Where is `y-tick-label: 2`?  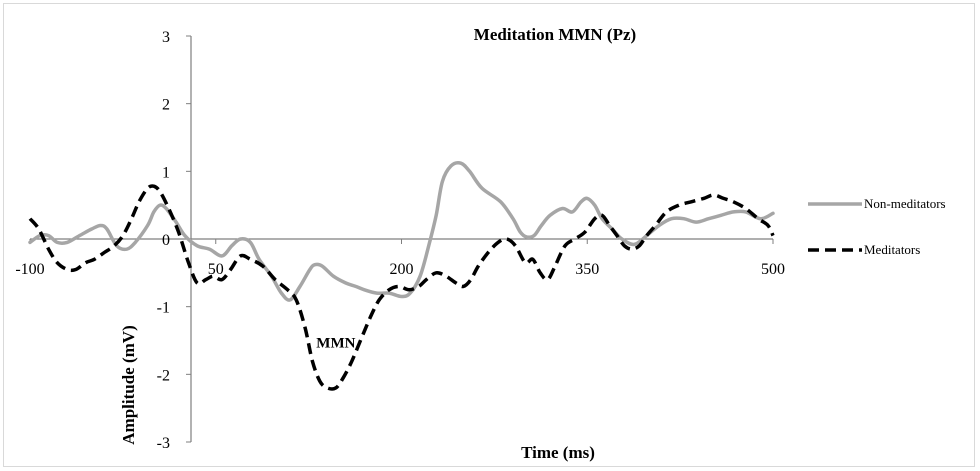 y-tick-label: 2 is located at coordinates (166, 105).